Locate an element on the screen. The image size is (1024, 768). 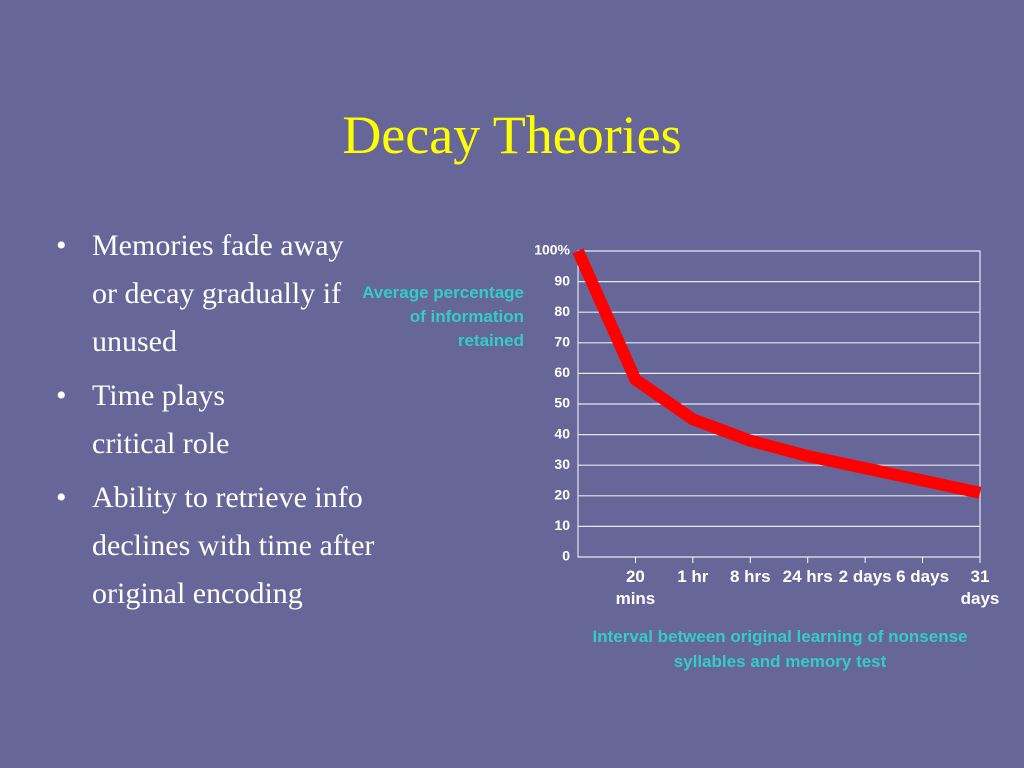
y-tick-label: 40 is located at coordinates (562, 433).